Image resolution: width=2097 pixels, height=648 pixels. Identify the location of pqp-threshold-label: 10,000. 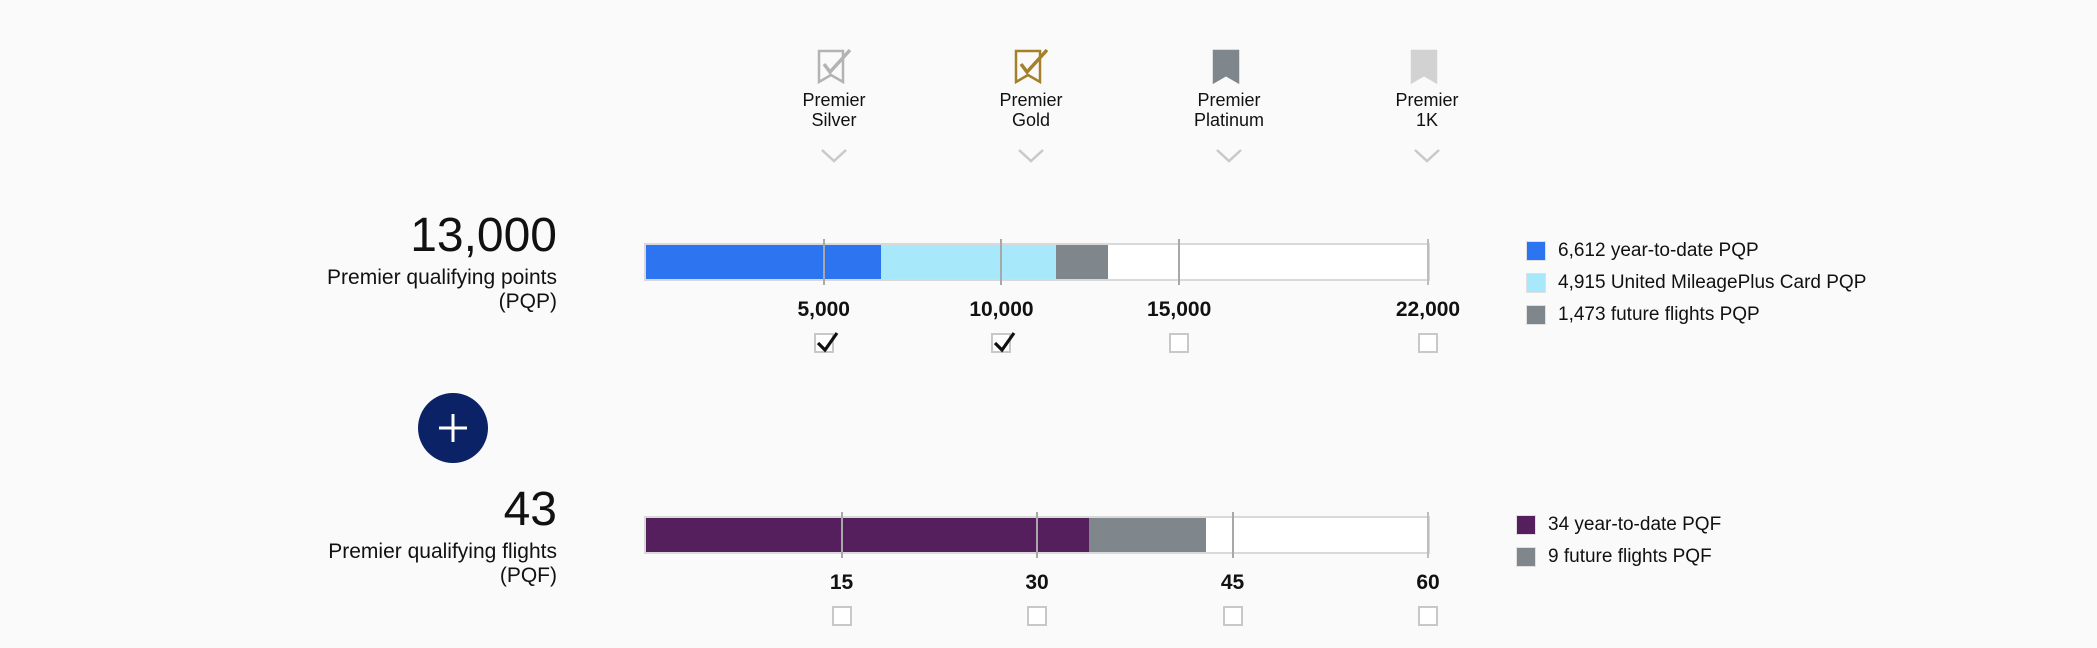
(1001, 309).